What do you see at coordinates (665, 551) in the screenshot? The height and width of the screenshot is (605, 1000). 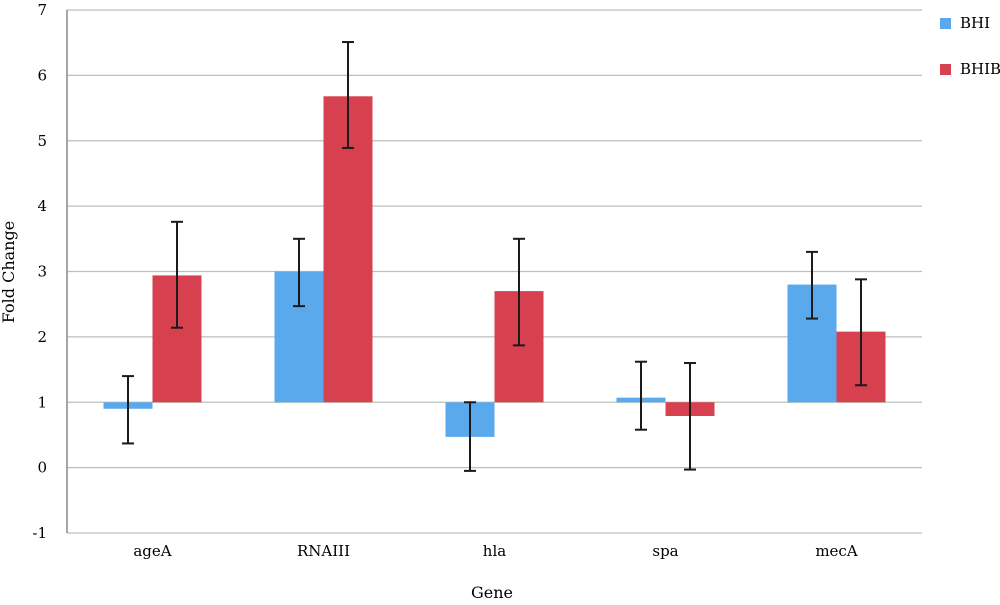 I see `x-tick-label: spa` at bounding box center [665, 551].